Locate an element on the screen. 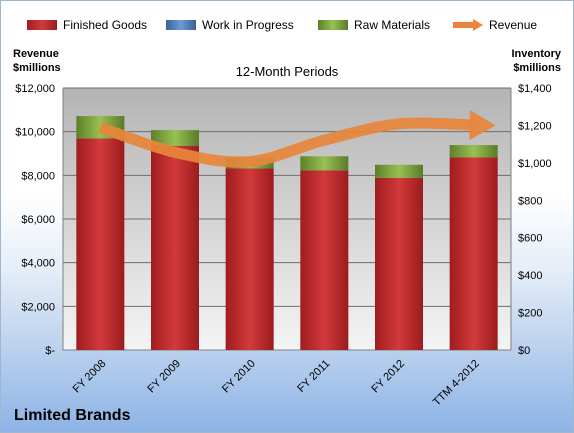  right-tick-label: $0 is located at coordinates (524, 351).